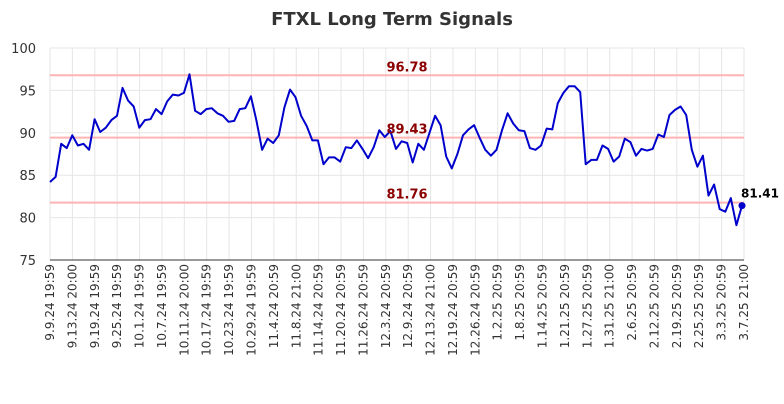 Image resolution: width=784 pixels, height=404 pixels. Describe the element at coordinates (23, 49) in the screenshot. I see `y-tick-label: 100` at that location.